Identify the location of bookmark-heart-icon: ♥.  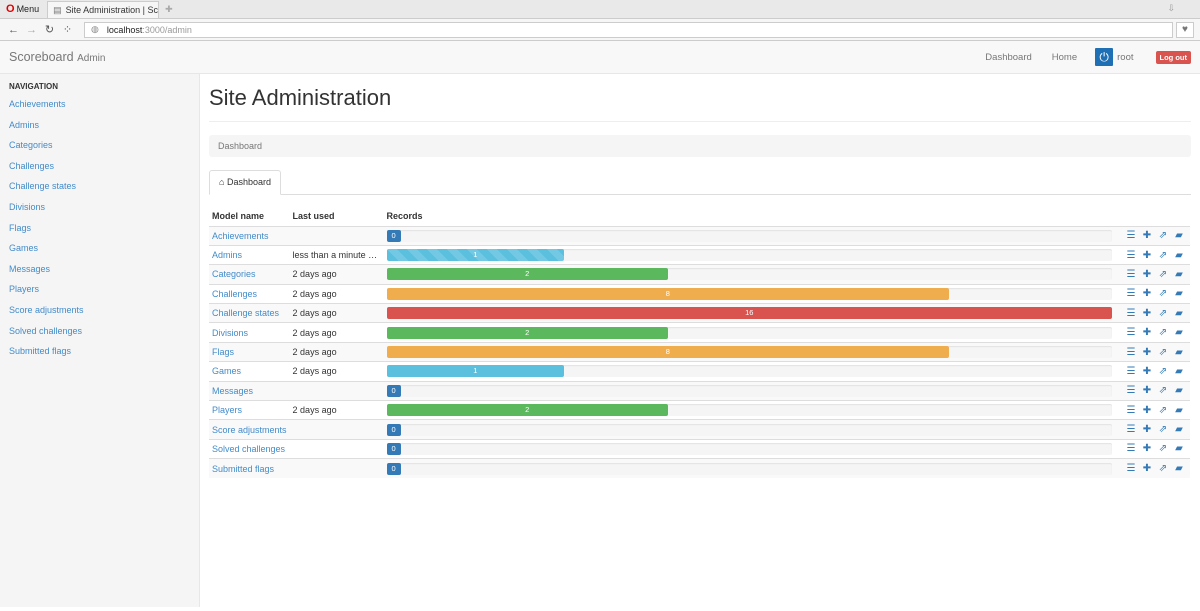
(1185, 29).